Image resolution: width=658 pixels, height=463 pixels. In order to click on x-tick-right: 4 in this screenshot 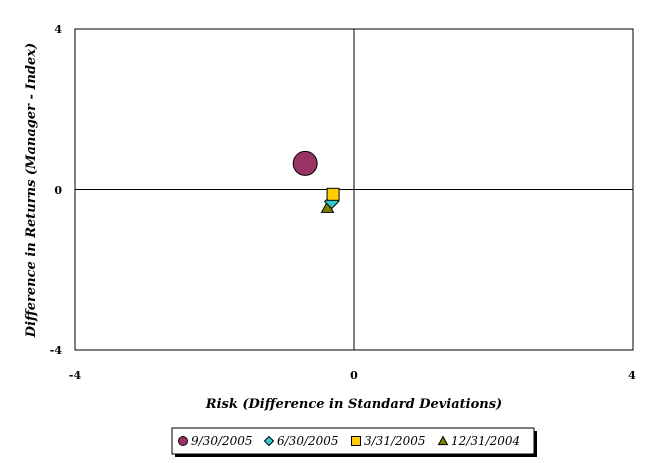, I will do `click(632, 375)`.